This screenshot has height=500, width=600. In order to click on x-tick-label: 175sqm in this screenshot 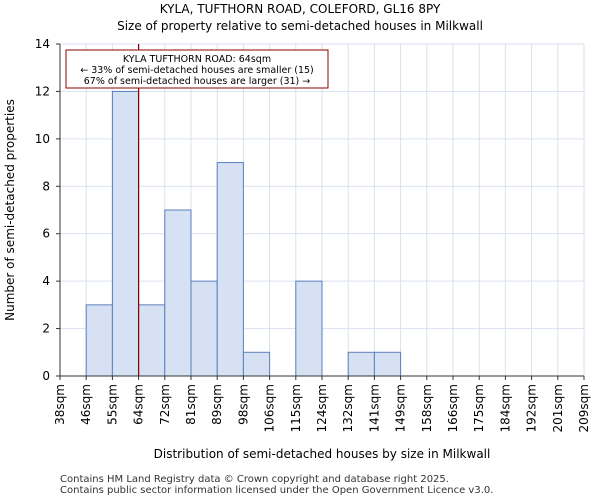, I will do `click(479, 408)`.